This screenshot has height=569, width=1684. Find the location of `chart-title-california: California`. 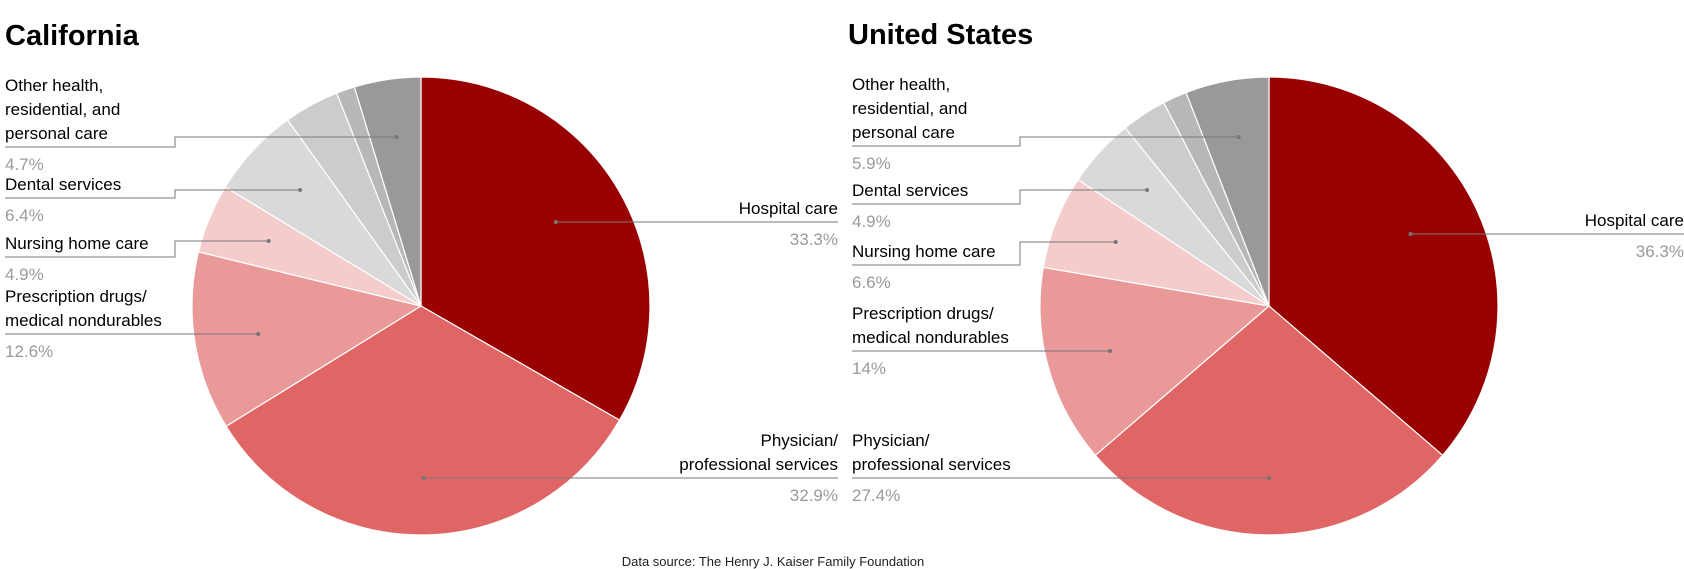

chart-title-california: California is located at coordinates (72, 36).